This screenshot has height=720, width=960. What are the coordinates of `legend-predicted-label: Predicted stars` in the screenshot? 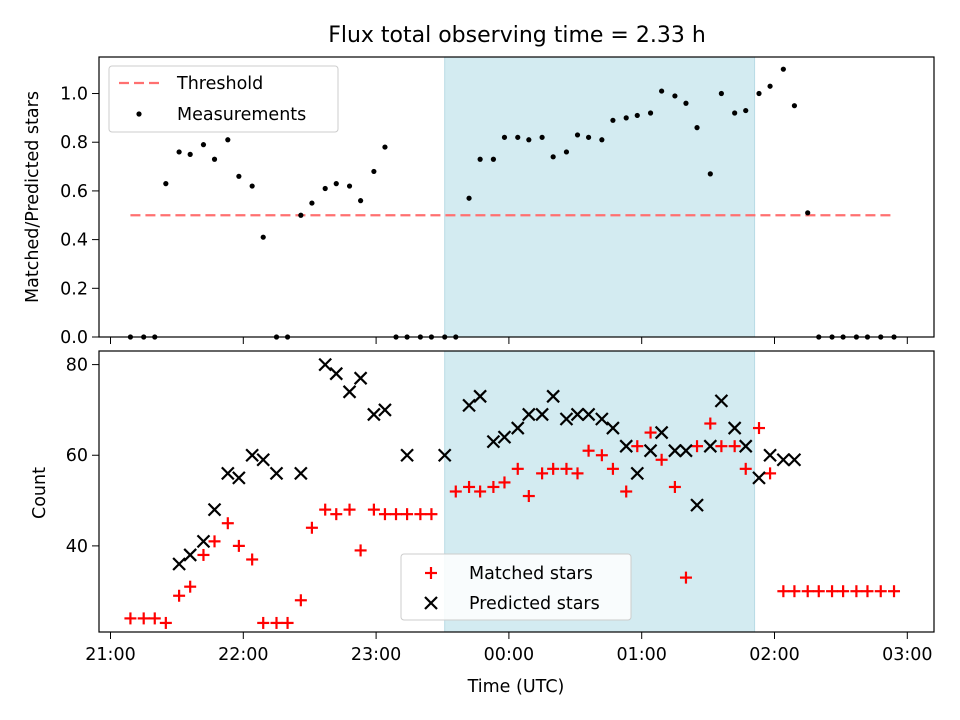 It's located at (534, 604).